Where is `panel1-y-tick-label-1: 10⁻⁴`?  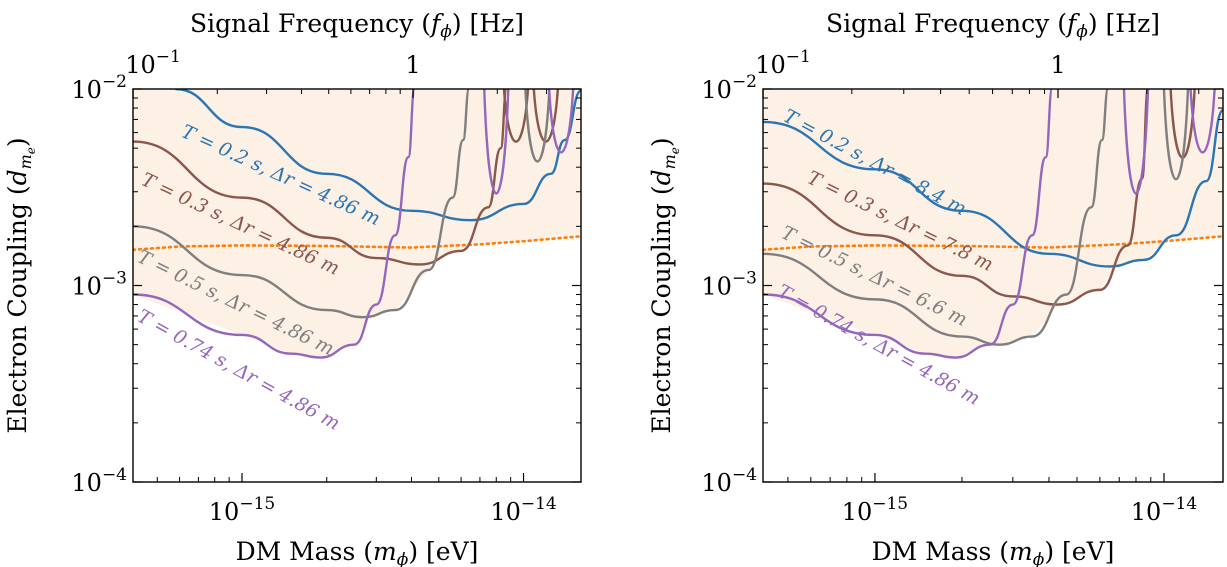
panel1-y-tick-label-1: 10⁻⁴ is located at coordinates (99, 481).